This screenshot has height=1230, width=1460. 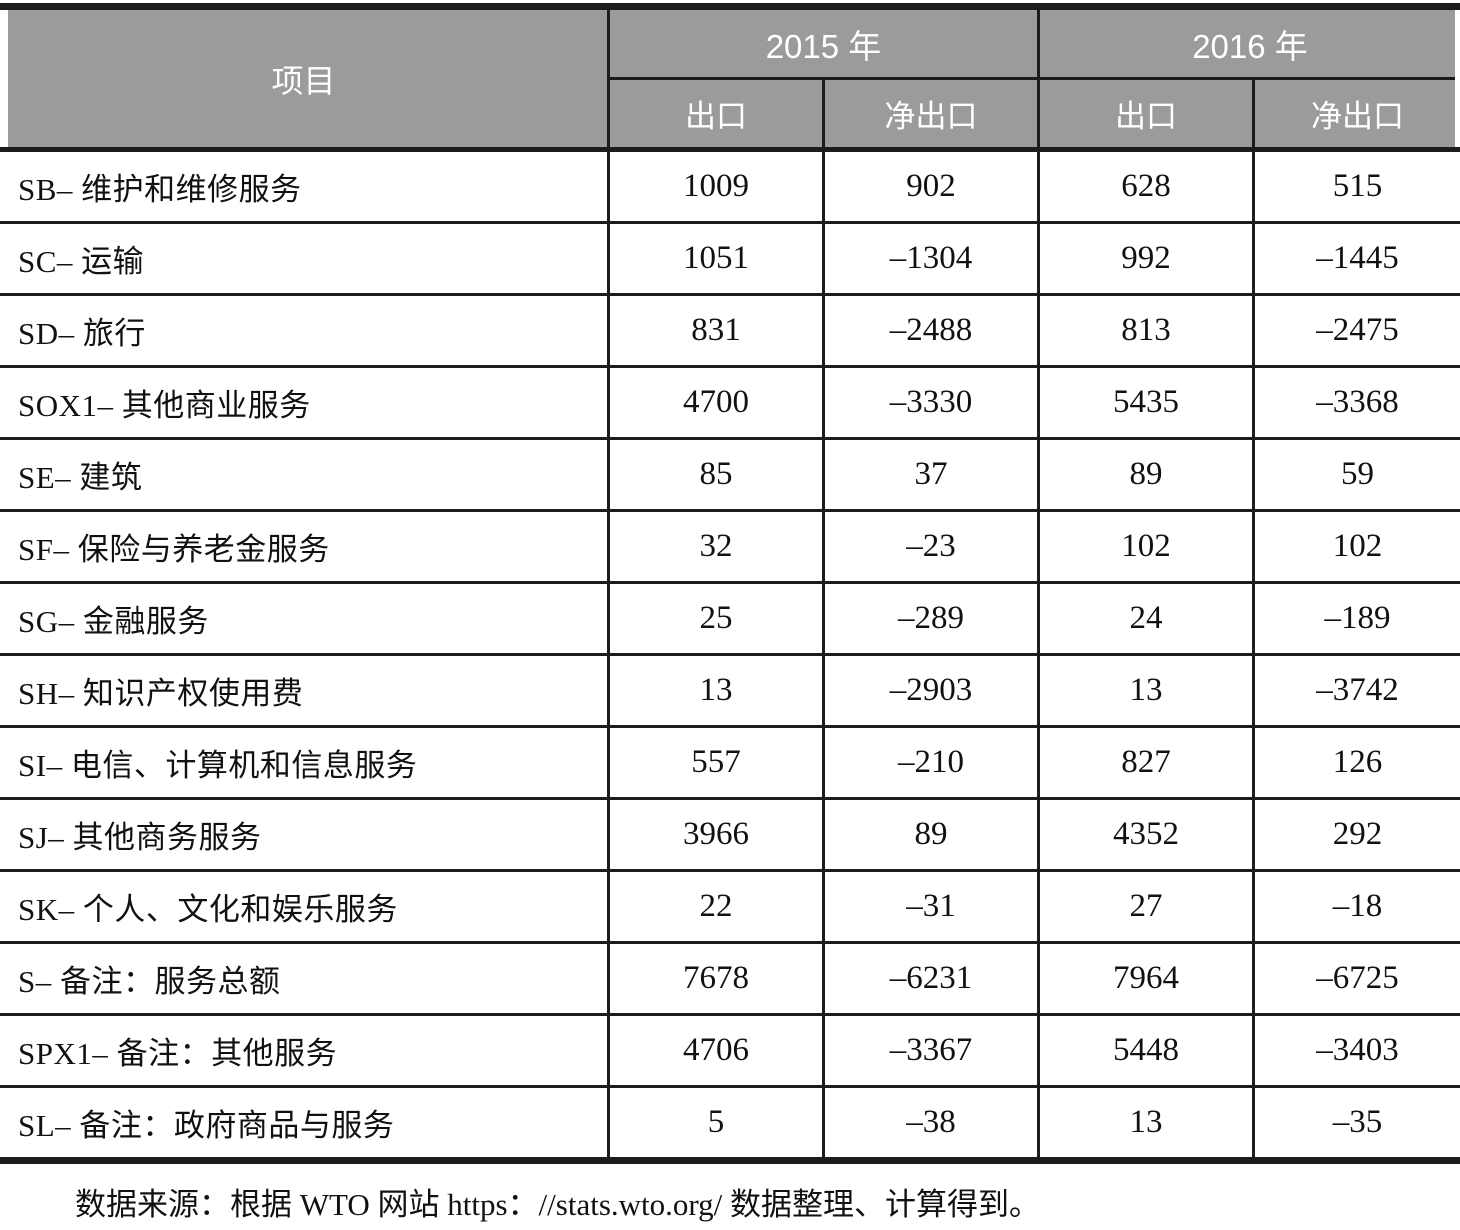 I want to click on cell-2016-net-export: –35, so click(x=1357, y=1122).